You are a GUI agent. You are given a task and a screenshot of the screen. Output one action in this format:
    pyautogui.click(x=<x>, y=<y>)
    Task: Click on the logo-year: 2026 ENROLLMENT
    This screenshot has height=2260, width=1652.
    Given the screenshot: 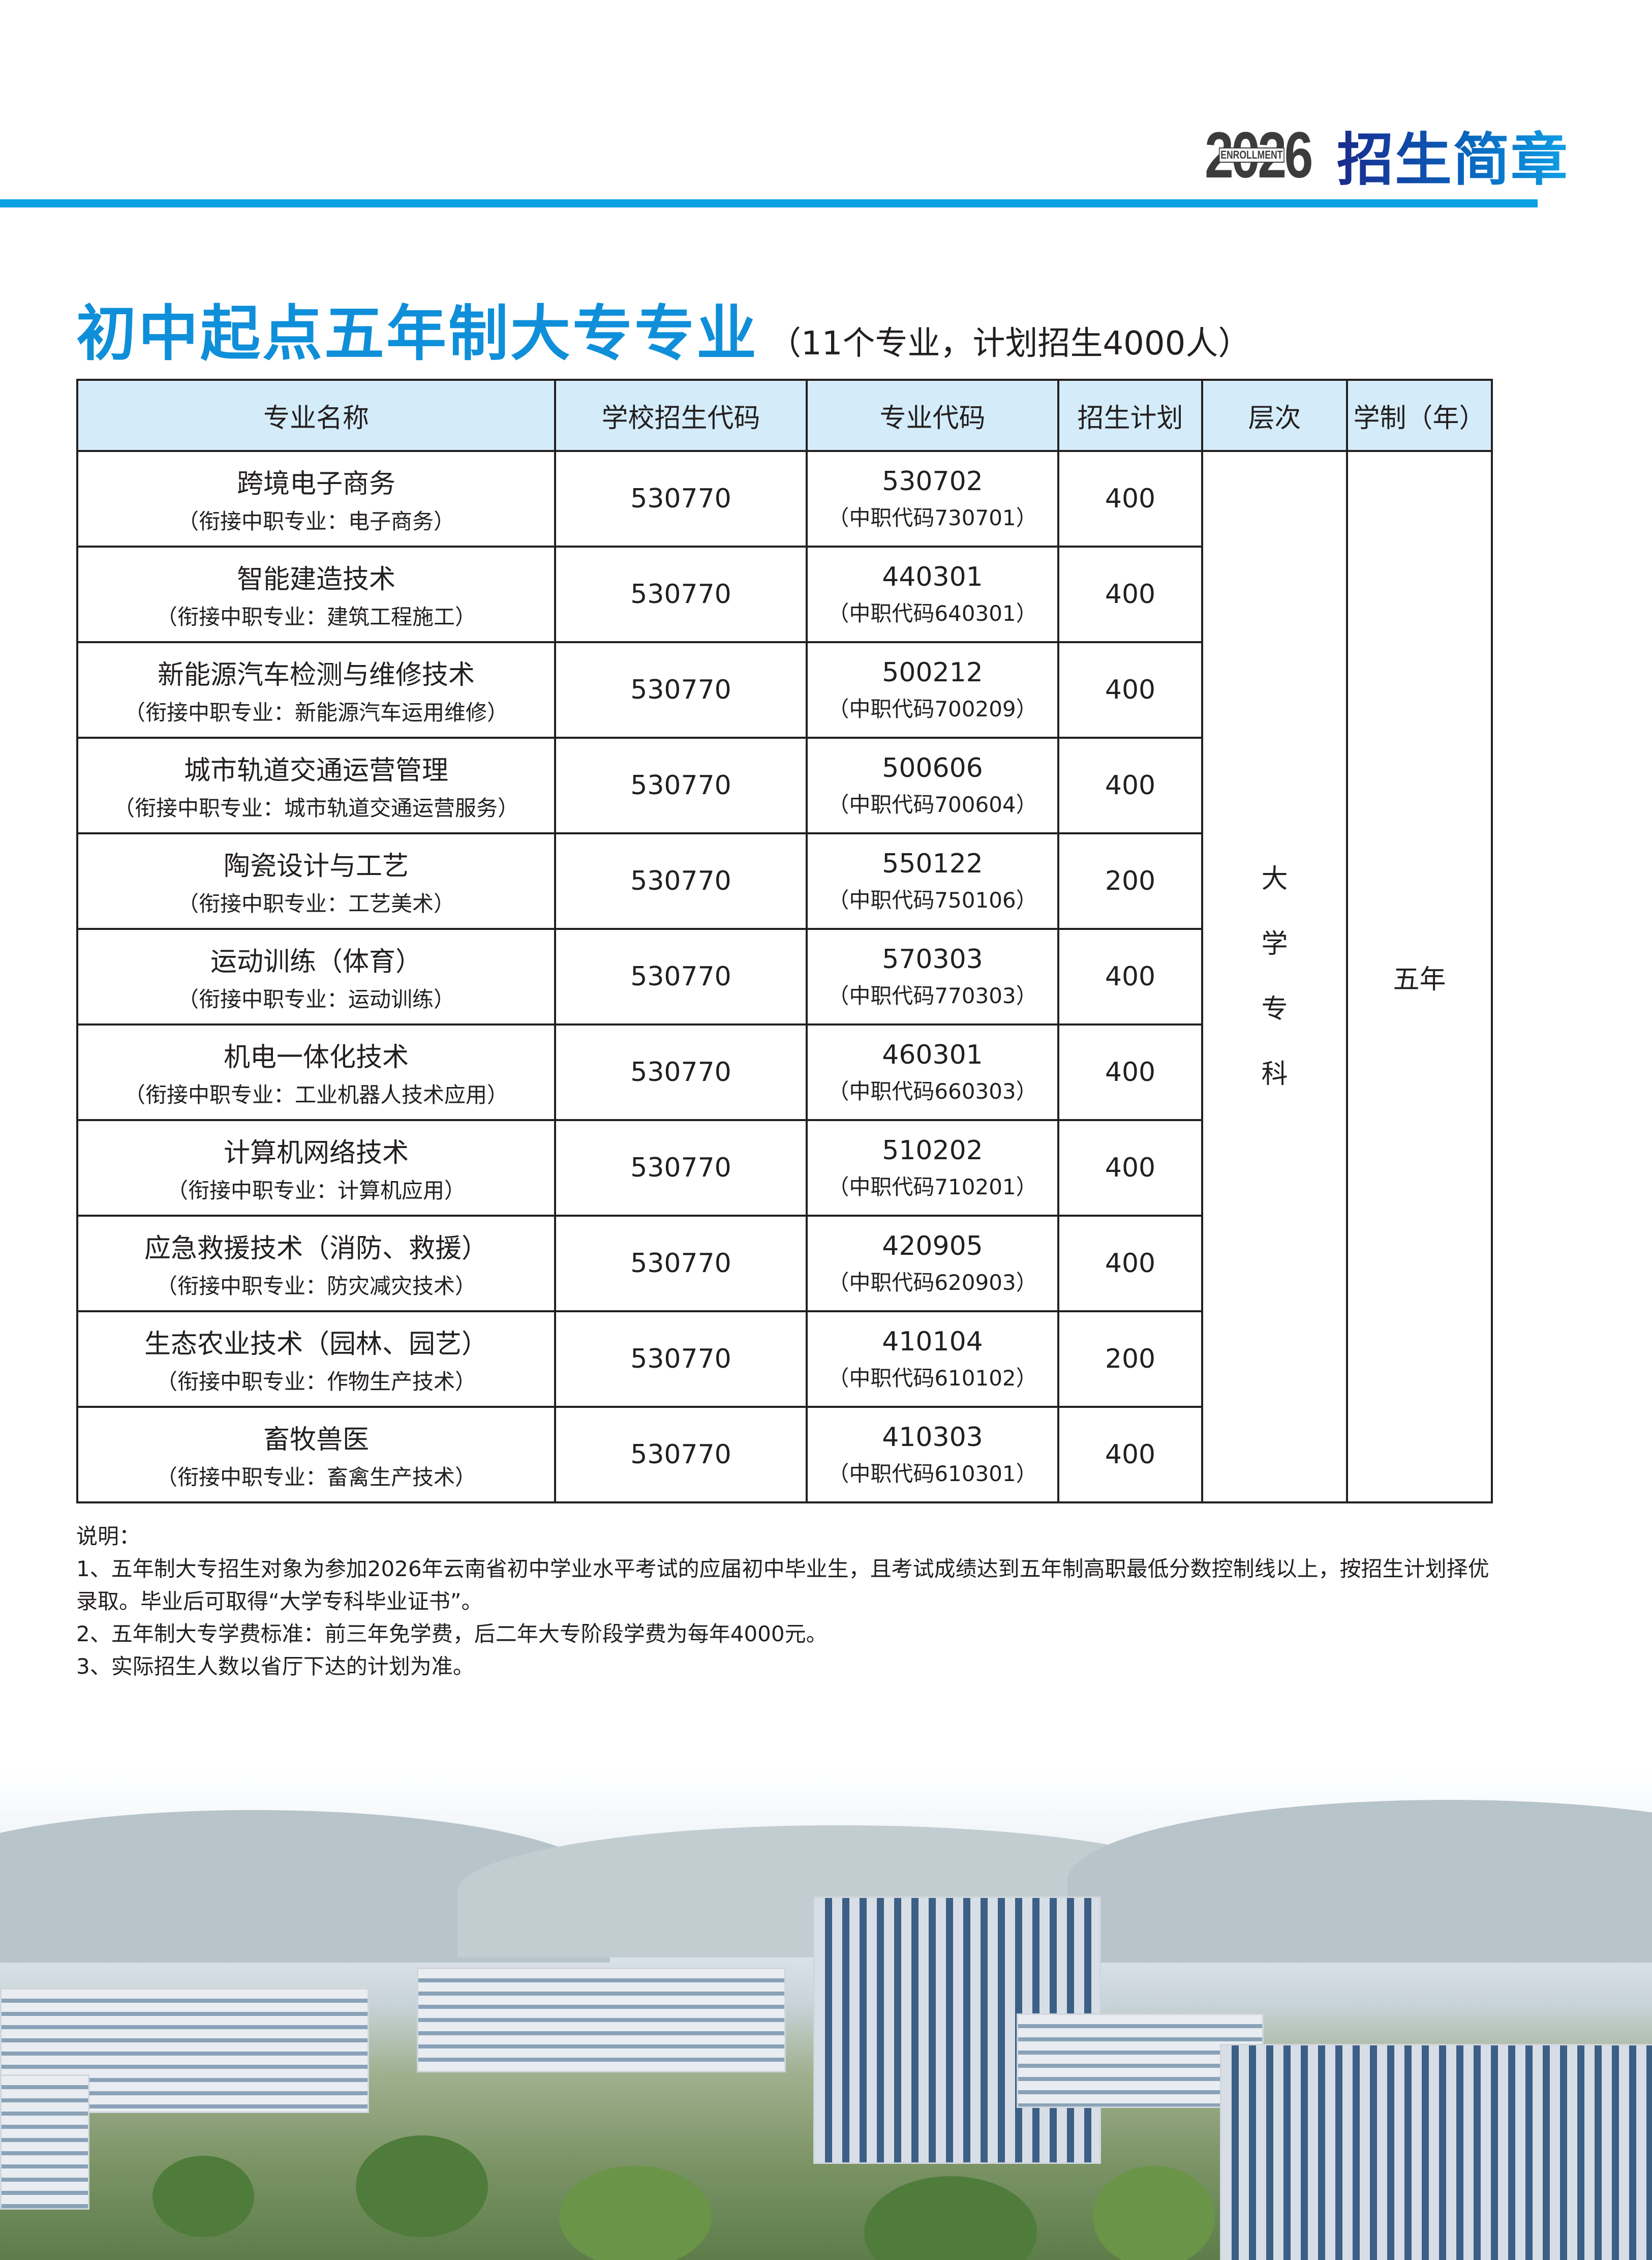 What is the action you would take?
    pyautogui.click(x=1259, y=155)
    